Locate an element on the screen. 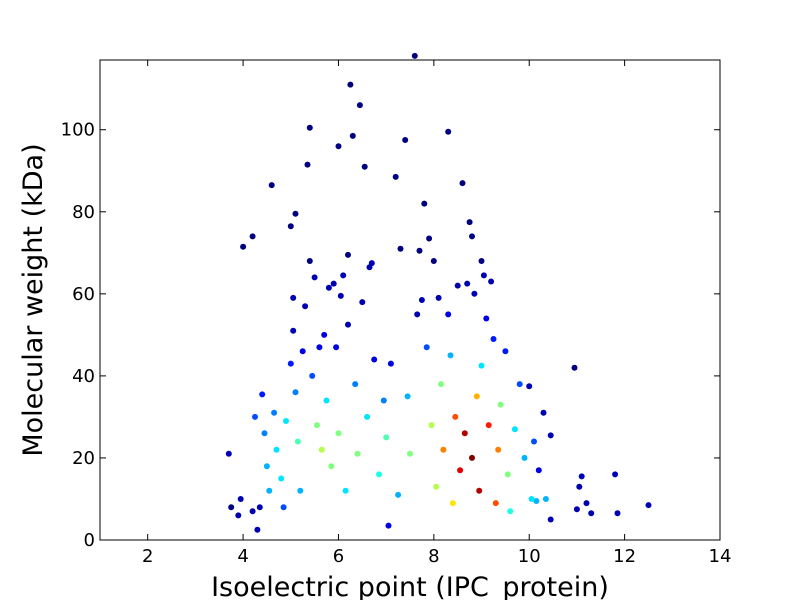 The height and width of the screenshot is (600, 800). y-tick-label: 60 is located at coordinates (83, 294).